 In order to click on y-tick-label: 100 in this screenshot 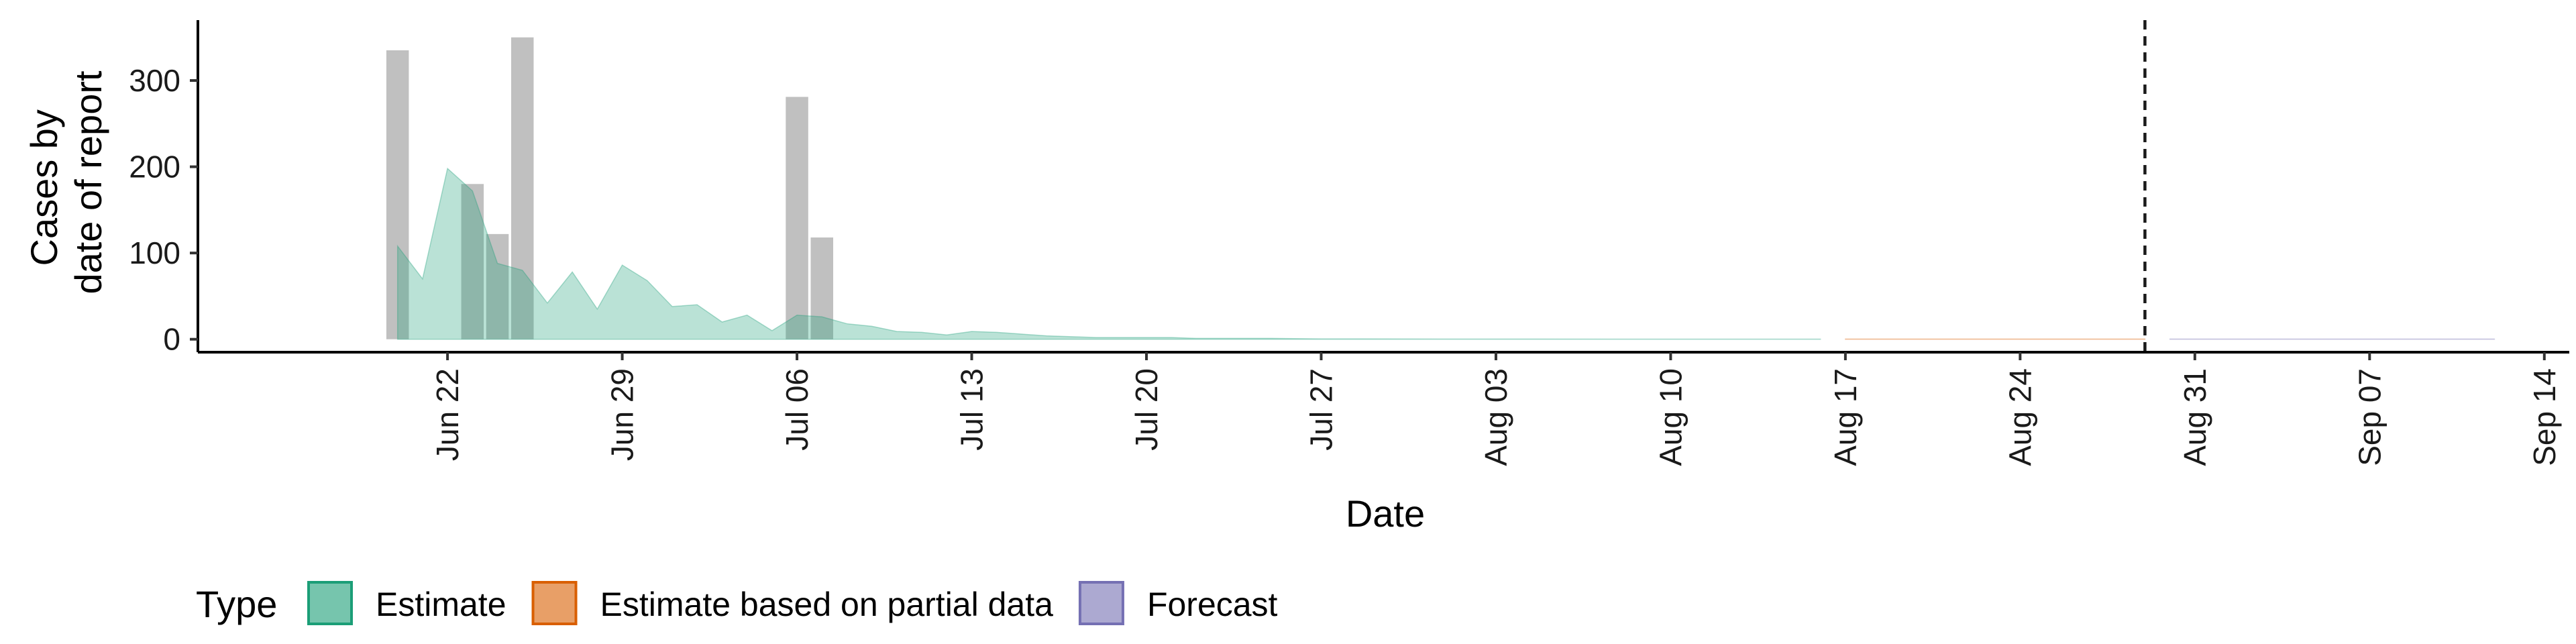, I will do `click(154, 252)`.